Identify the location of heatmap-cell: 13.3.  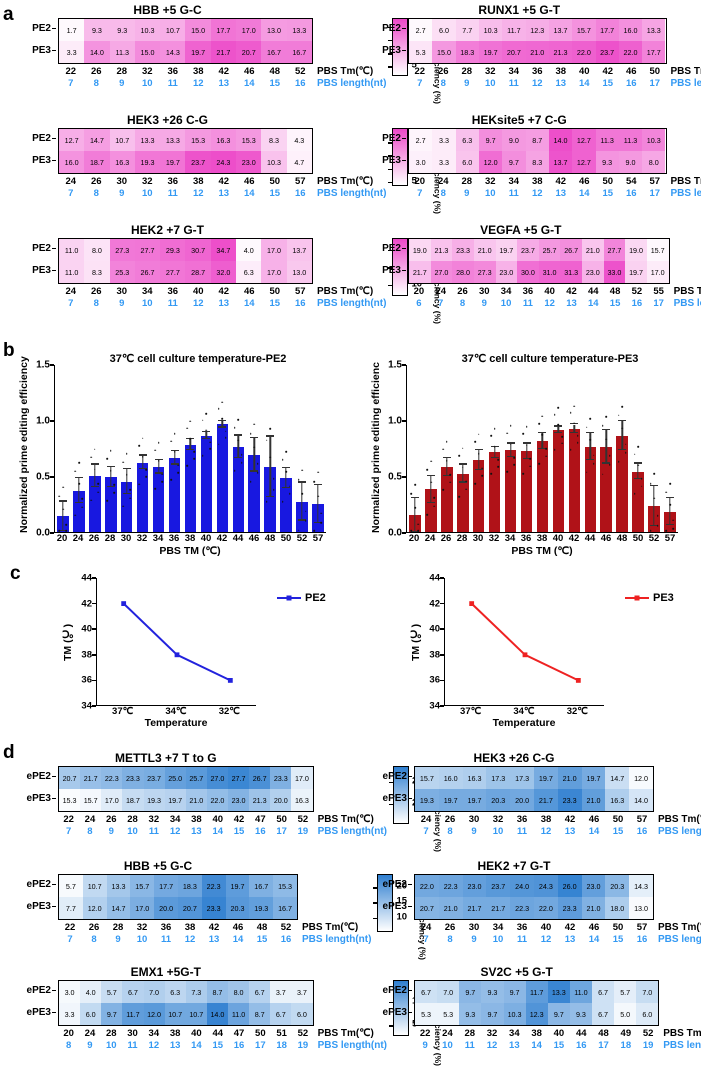
(653, 30).